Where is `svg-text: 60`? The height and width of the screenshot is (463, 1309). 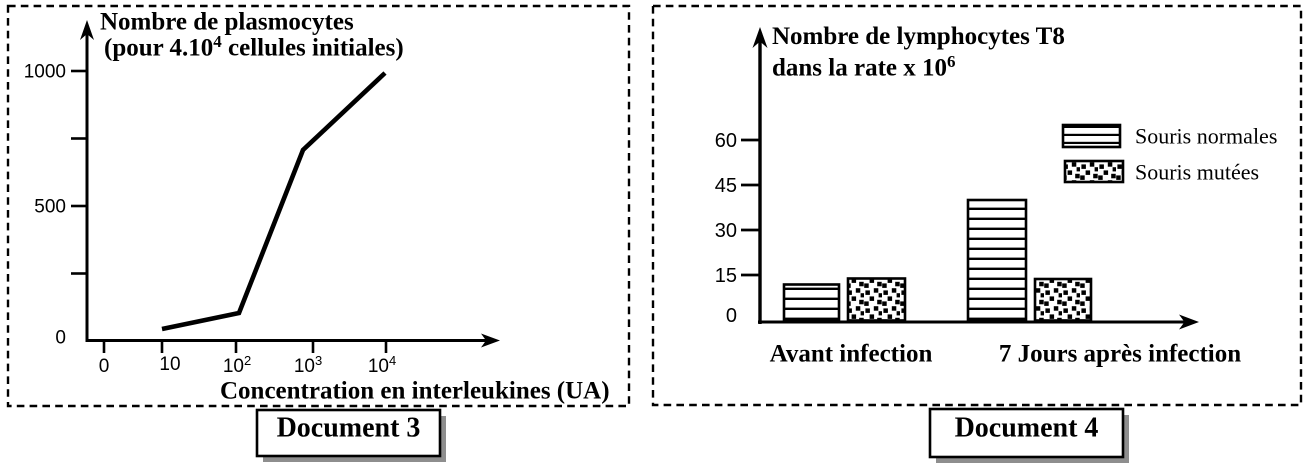
svg-text: 60 is located at coordinates (726, 141).